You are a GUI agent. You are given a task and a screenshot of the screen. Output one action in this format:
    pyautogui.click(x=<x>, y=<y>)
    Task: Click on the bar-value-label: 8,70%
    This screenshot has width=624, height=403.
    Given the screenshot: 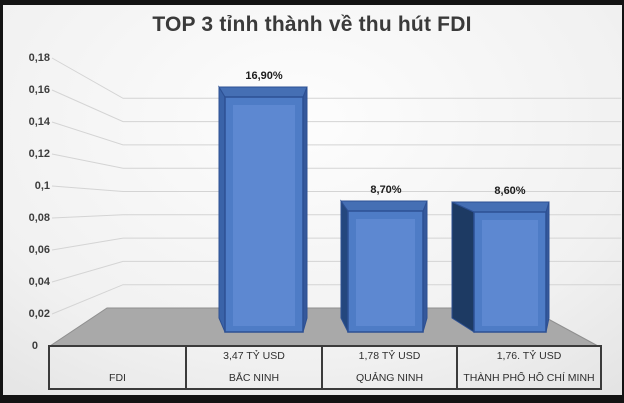 What is the action you would take?
    pyautogui.click(x=386, y=190)
    